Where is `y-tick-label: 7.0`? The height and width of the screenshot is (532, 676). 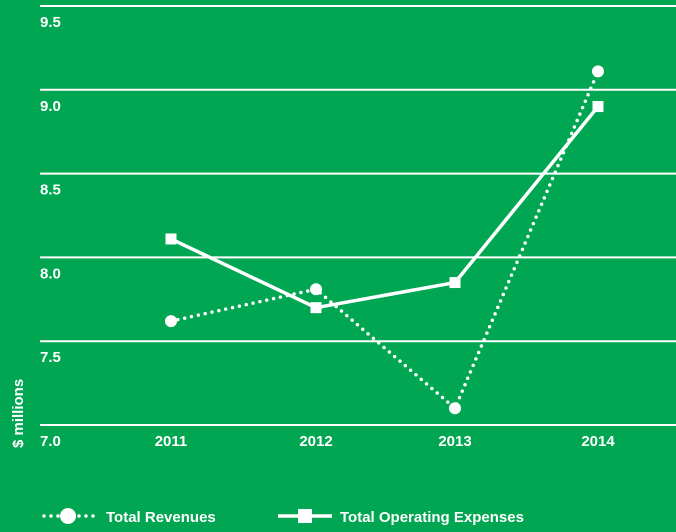 y-tick-label: 7.0 is located at coordinates (50, 441).